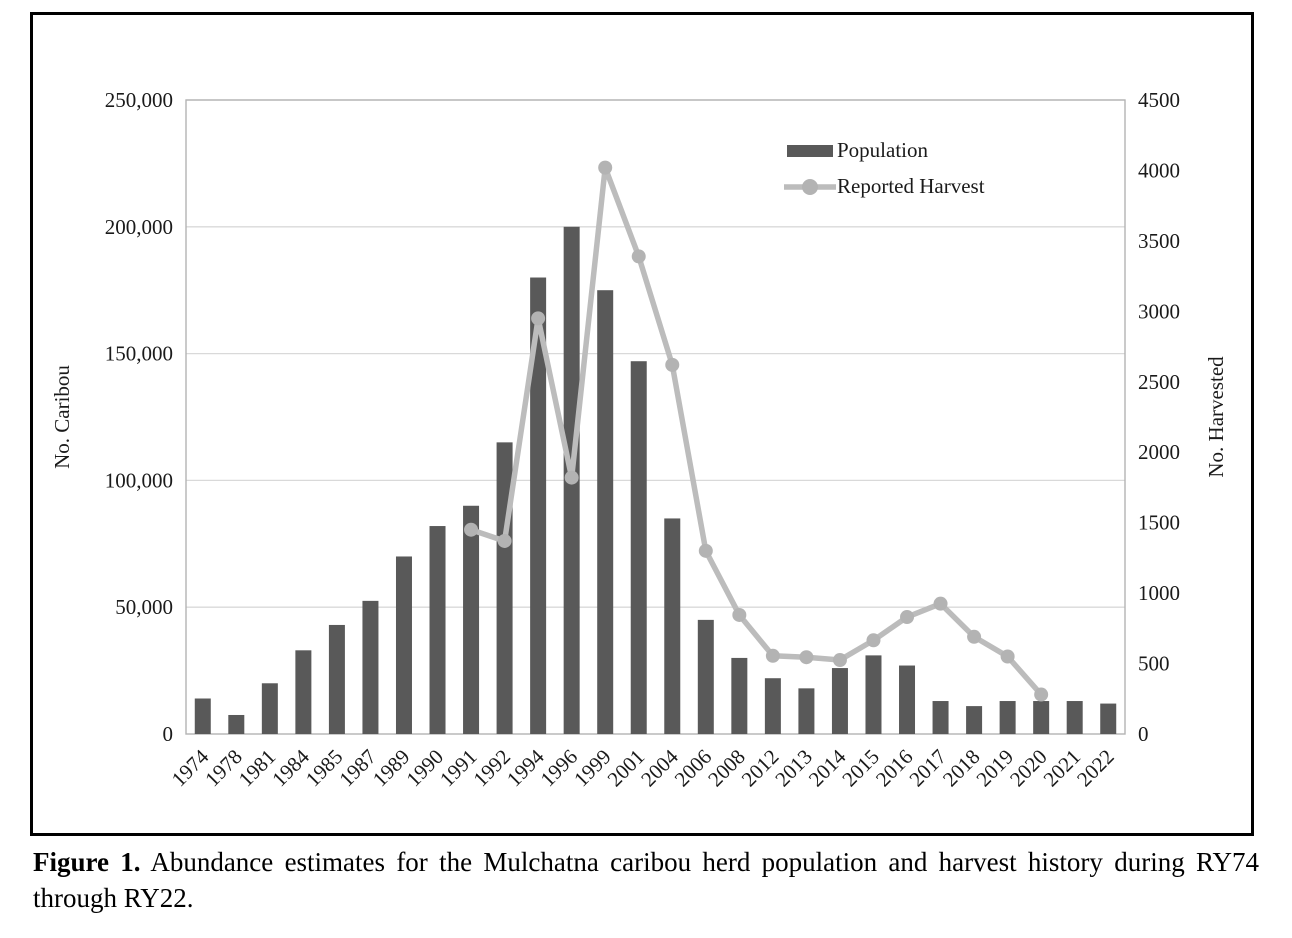 This screenshot has height=938, width=1292. Describe the element at coordinates (739, 695) in the screenshot. I see `bar-2008` at that location.